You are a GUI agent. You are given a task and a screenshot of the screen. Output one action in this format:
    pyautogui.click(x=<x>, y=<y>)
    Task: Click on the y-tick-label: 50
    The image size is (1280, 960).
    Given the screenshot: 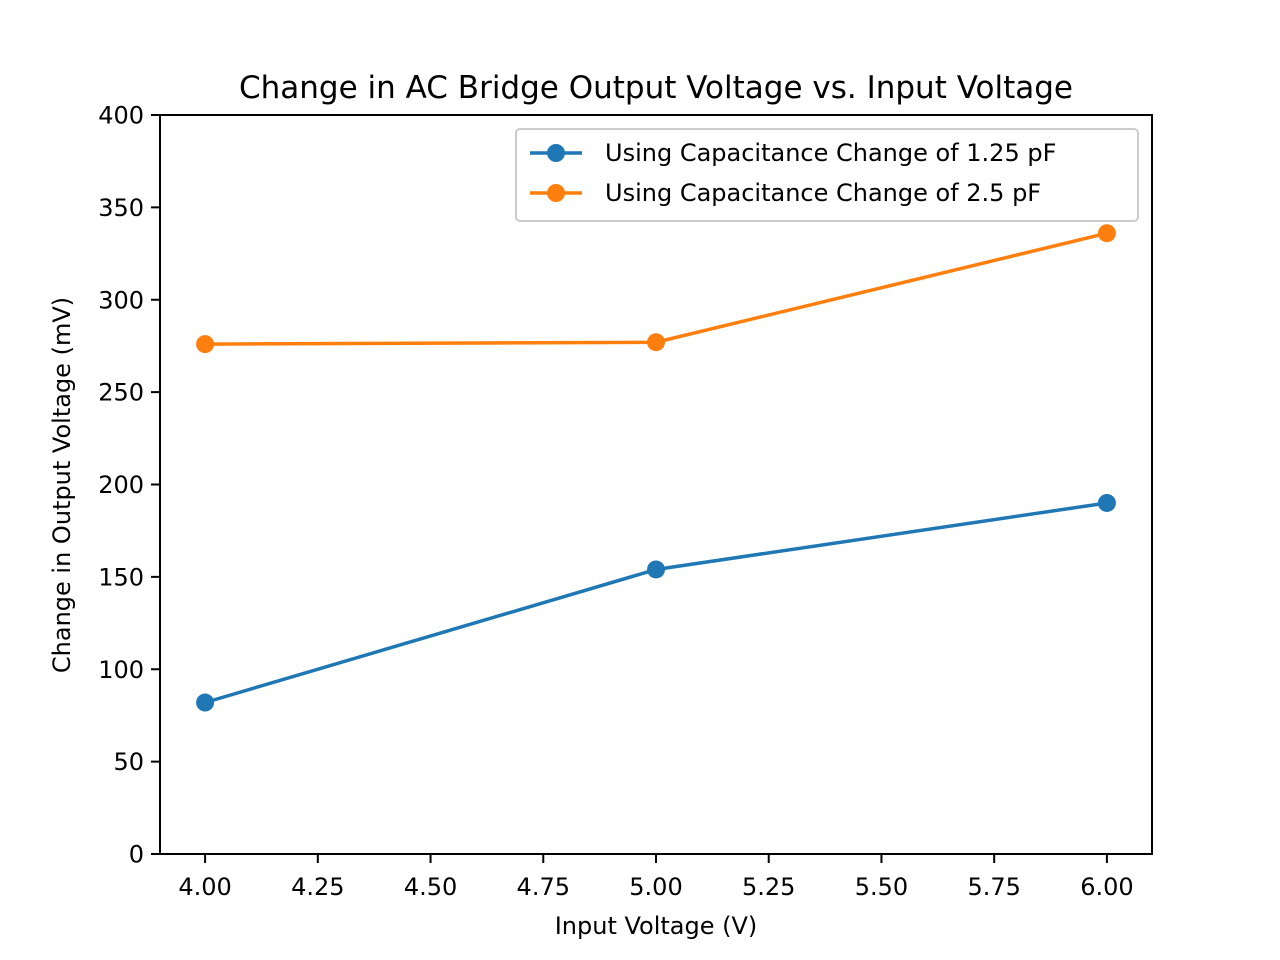 What is the action you would take?
    pyautogui.click(x=128, y=762)
    